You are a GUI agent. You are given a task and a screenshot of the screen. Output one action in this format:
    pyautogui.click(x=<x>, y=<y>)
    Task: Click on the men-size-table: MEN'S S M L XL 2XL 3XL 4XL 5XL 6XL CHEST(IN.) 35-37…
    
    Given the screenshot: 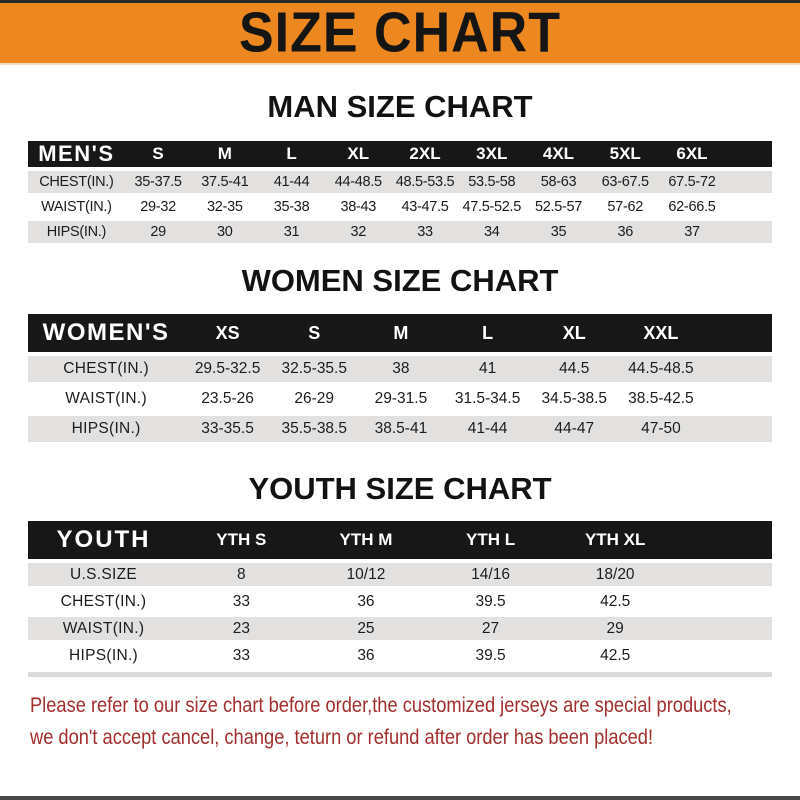 What is the action you would take?
    pyautogui.click(x=400, y=193)
    